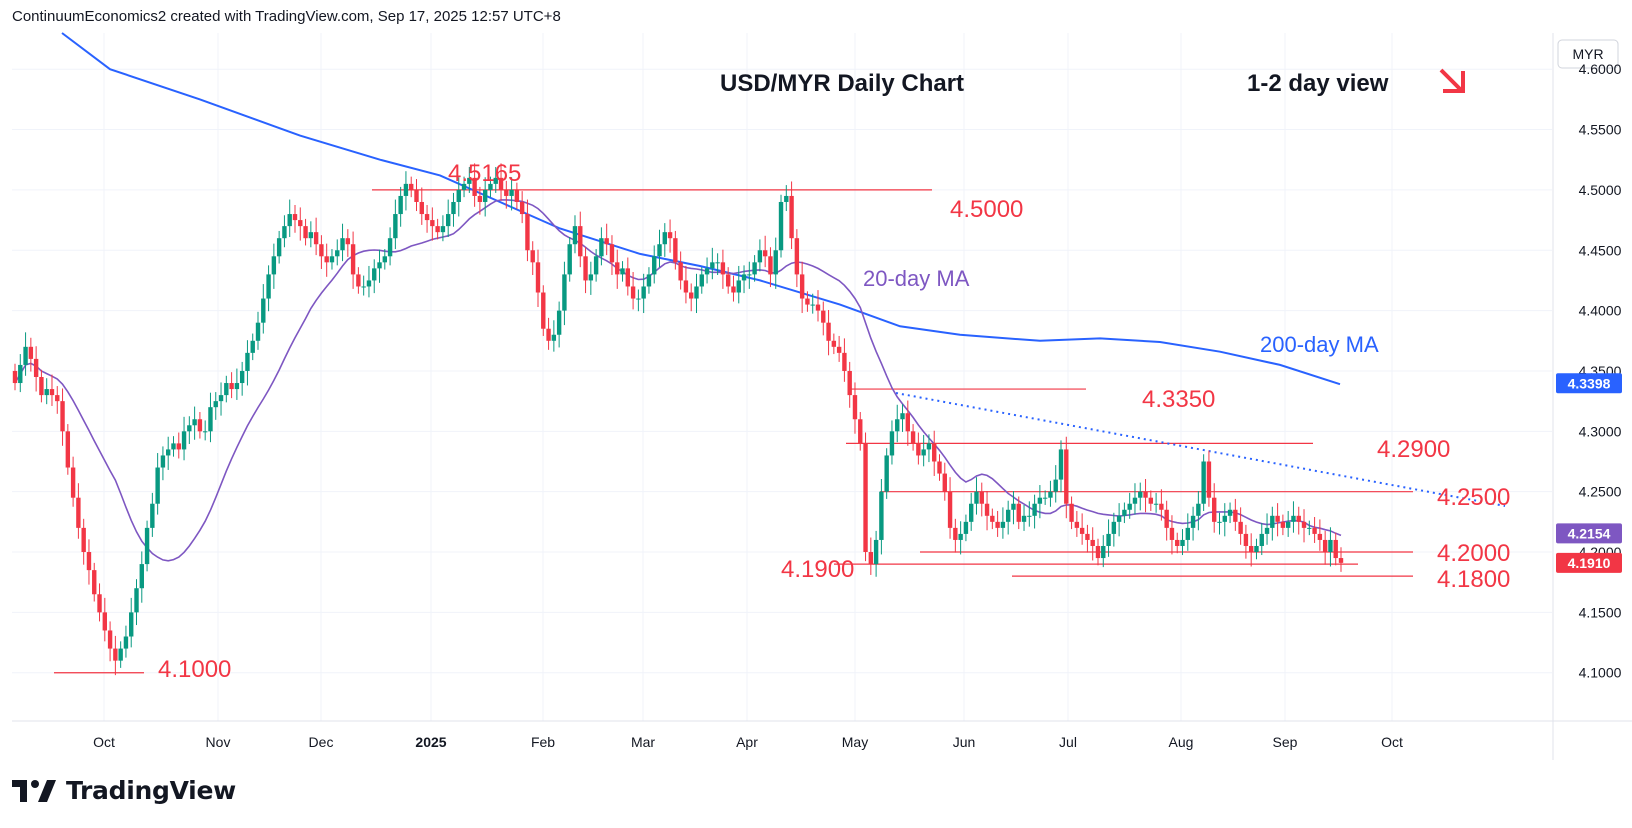 The width and height of the screenshot is (1632, 828). I want to click on tradingview-logo: TradingView, so click(124, 790).